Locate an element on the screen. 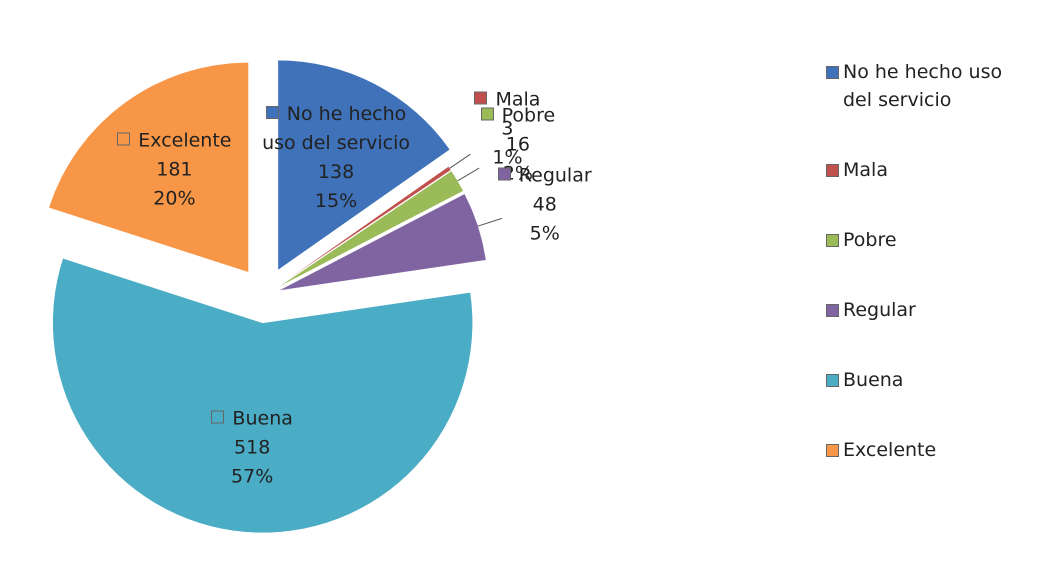 The height and width of the screenshot is (580, 1037). legend-item: No he hecho uso del servicio is located at coordinates (926, 86).